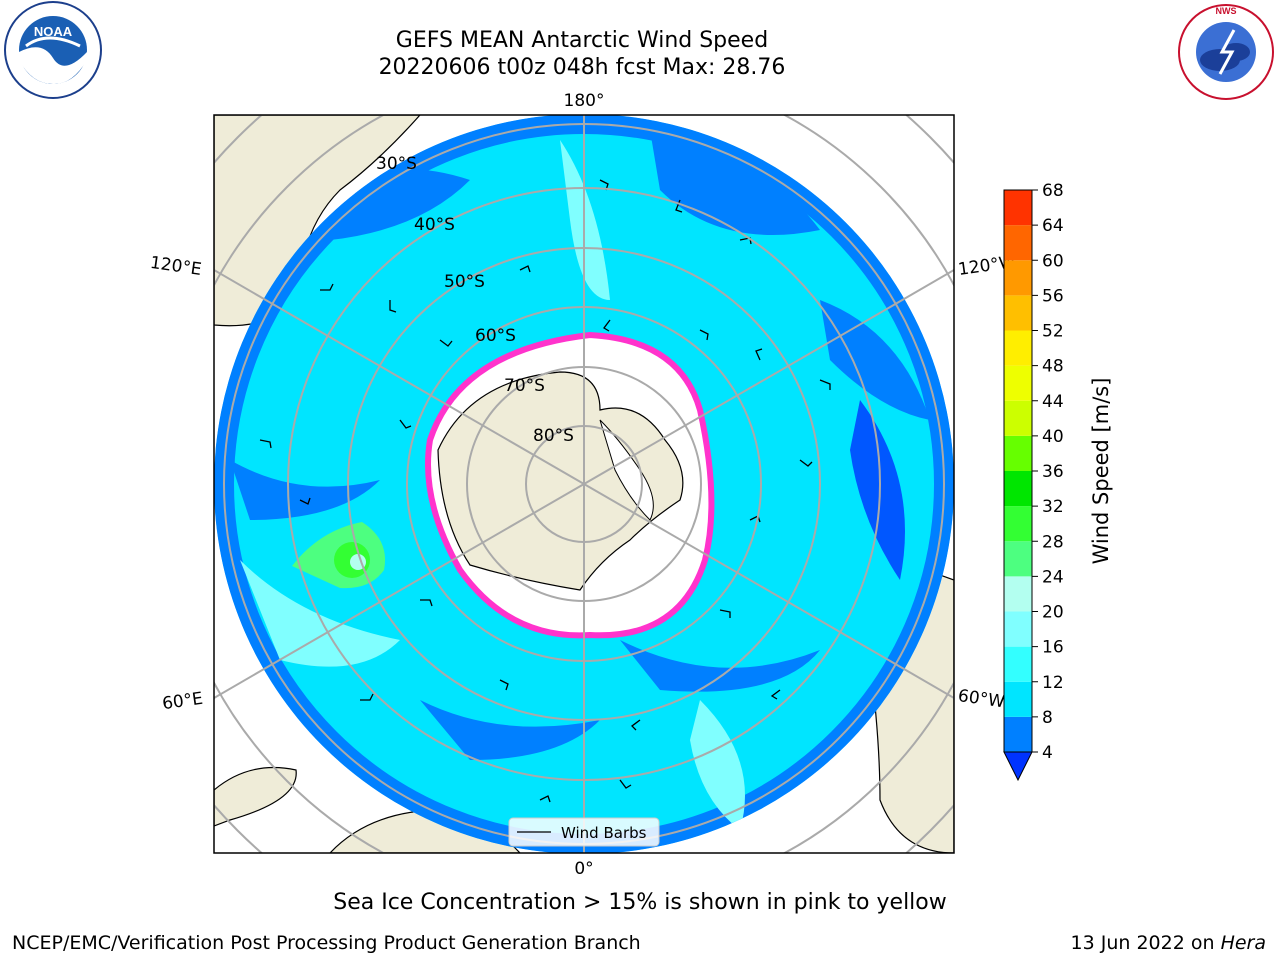 The image size is (1280, 960). Describe the element at coordinates (582, 40) in the screenshot. I see `chart-title: GEFS MEAN Antarctic Wind Speed` at that location.